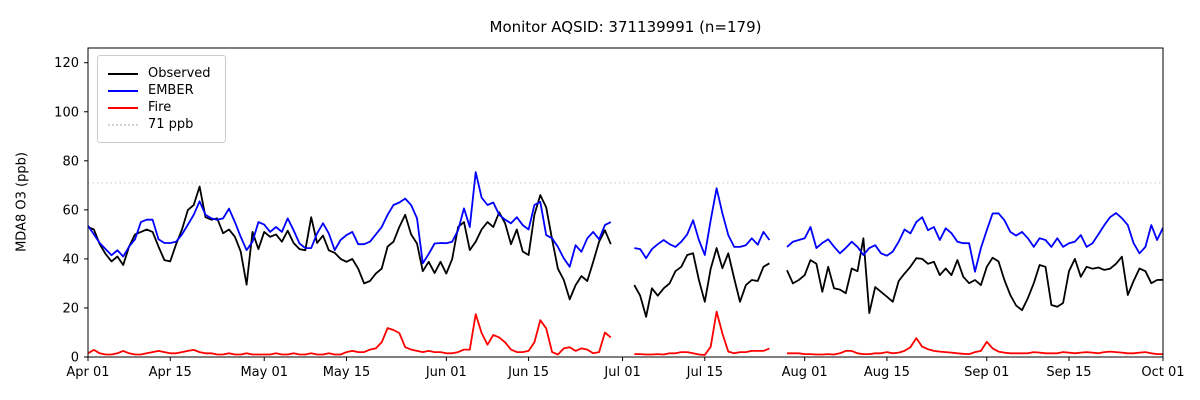  Describe the element at coordinates (1162, 372) in the screenshot. I see `x-axis-tick-label: Oct 01` at that location.